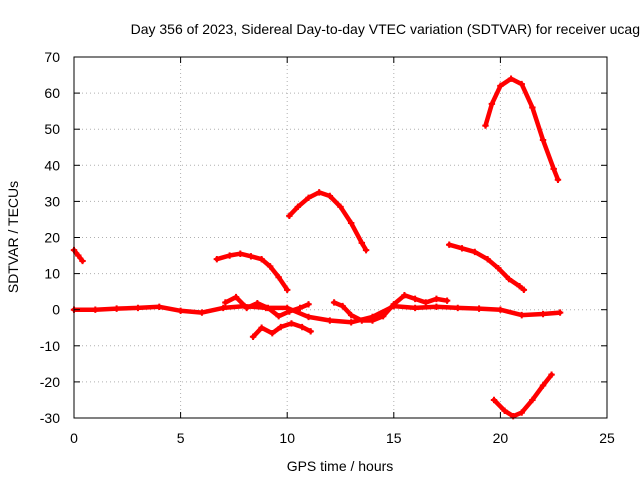 The height and width of the screenshot is (480, 640). I want to click on series-arc-late-peak, so click(522, 129).